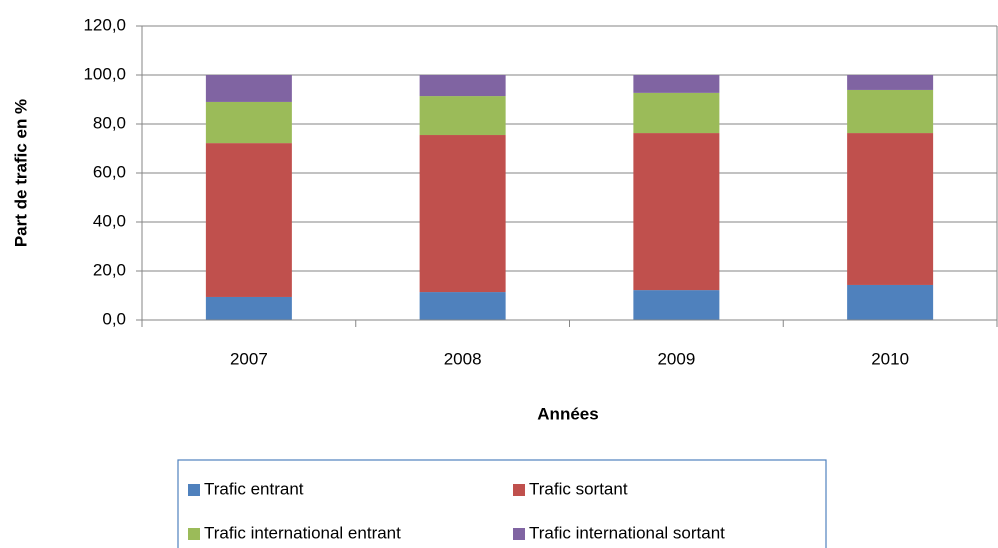 Image resolution: width=998 pixels, height=548 pixels. I want to click on x-axis-title: Années, so click(567, 413).